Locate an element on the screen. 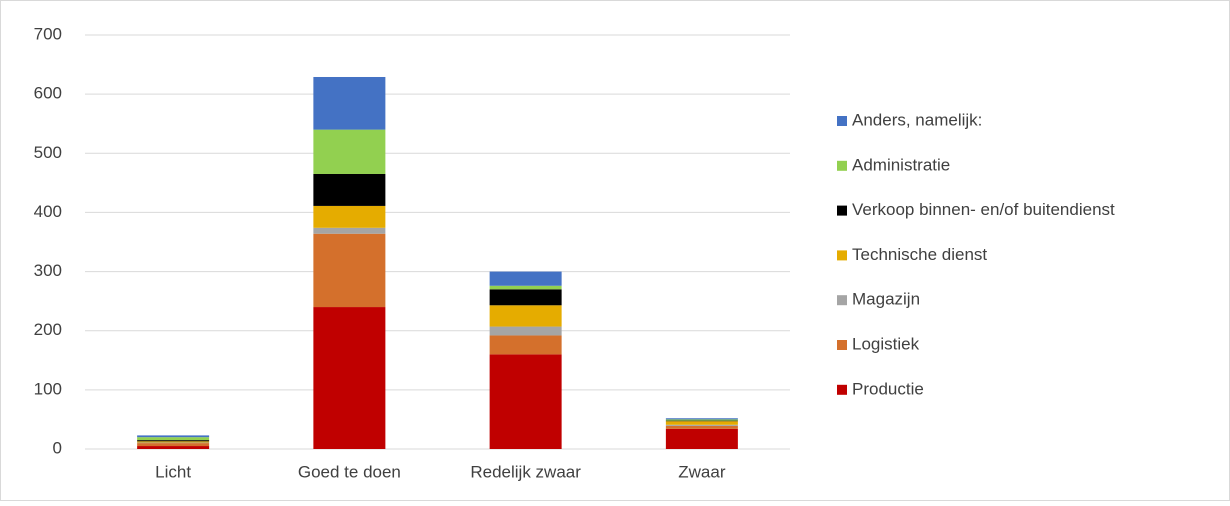 The height and width of the screenshot is (506, 1230). y-tick-label: 200 is located at coordinates (48, 329).